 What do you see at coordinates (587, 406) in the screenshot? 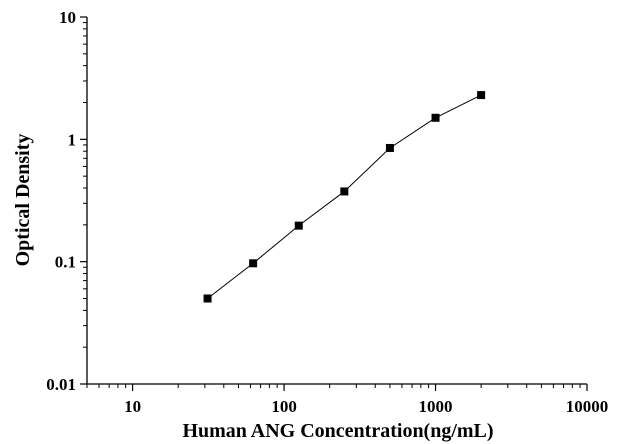
I see `x-tick-label: 10000` at bounding box center [587, 406].